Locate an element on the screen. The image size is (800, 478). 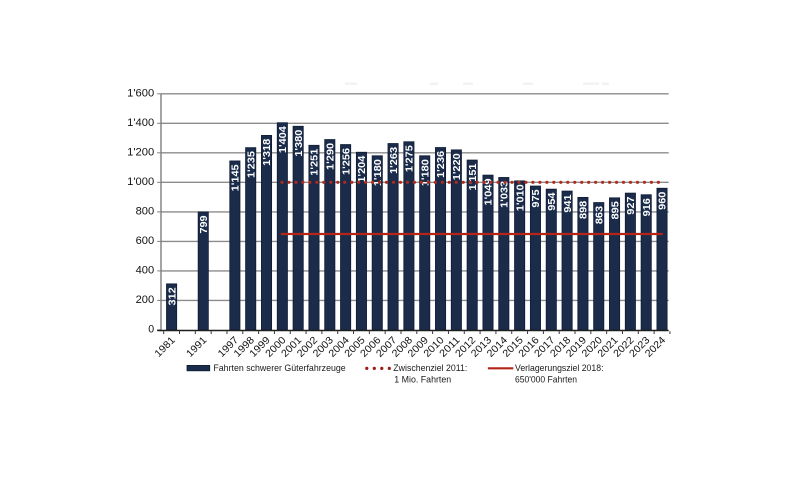
svg-text: 312 is located at coordinates (172, 296).